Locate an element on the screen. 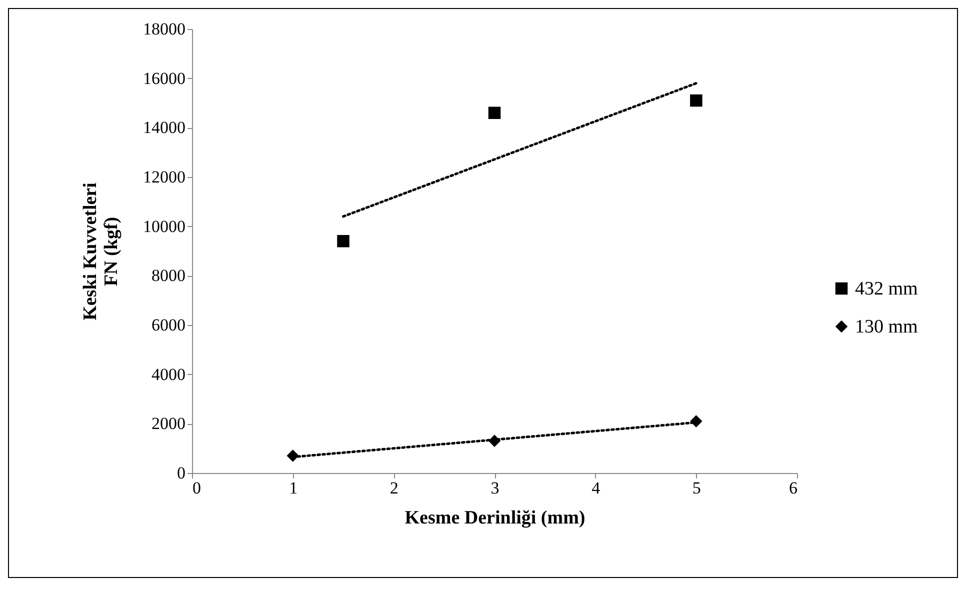  y-tick-label: 4000 is located at coordinates (169, 374).